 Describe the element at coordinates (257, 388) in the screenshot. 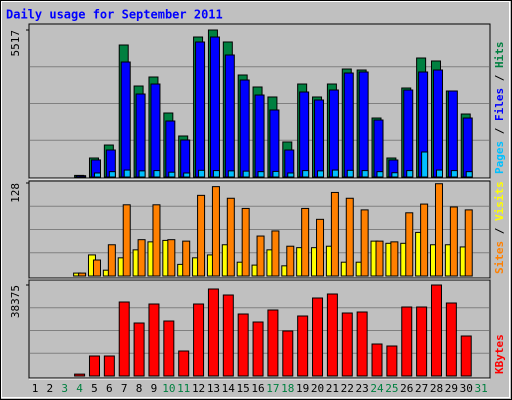

I see `x-tick-label: 16` at that location.